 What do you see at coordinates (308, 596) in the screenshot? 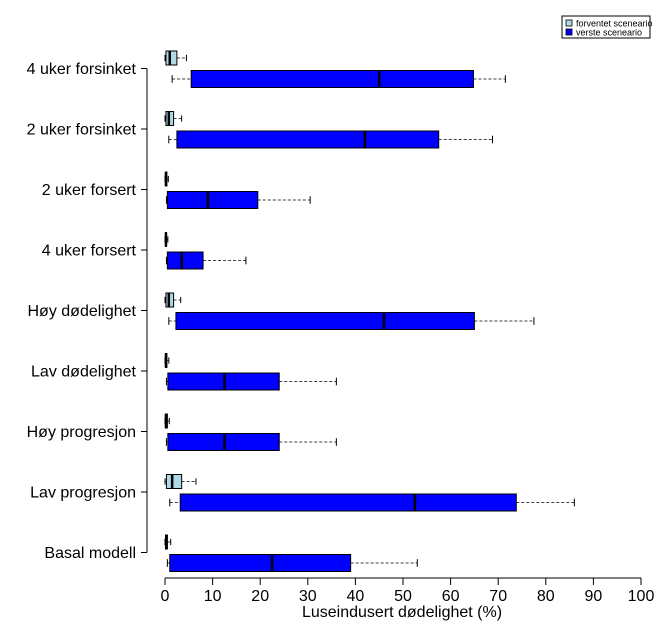
I see `x-tick-label: 30` at bounding box center [308, 596].